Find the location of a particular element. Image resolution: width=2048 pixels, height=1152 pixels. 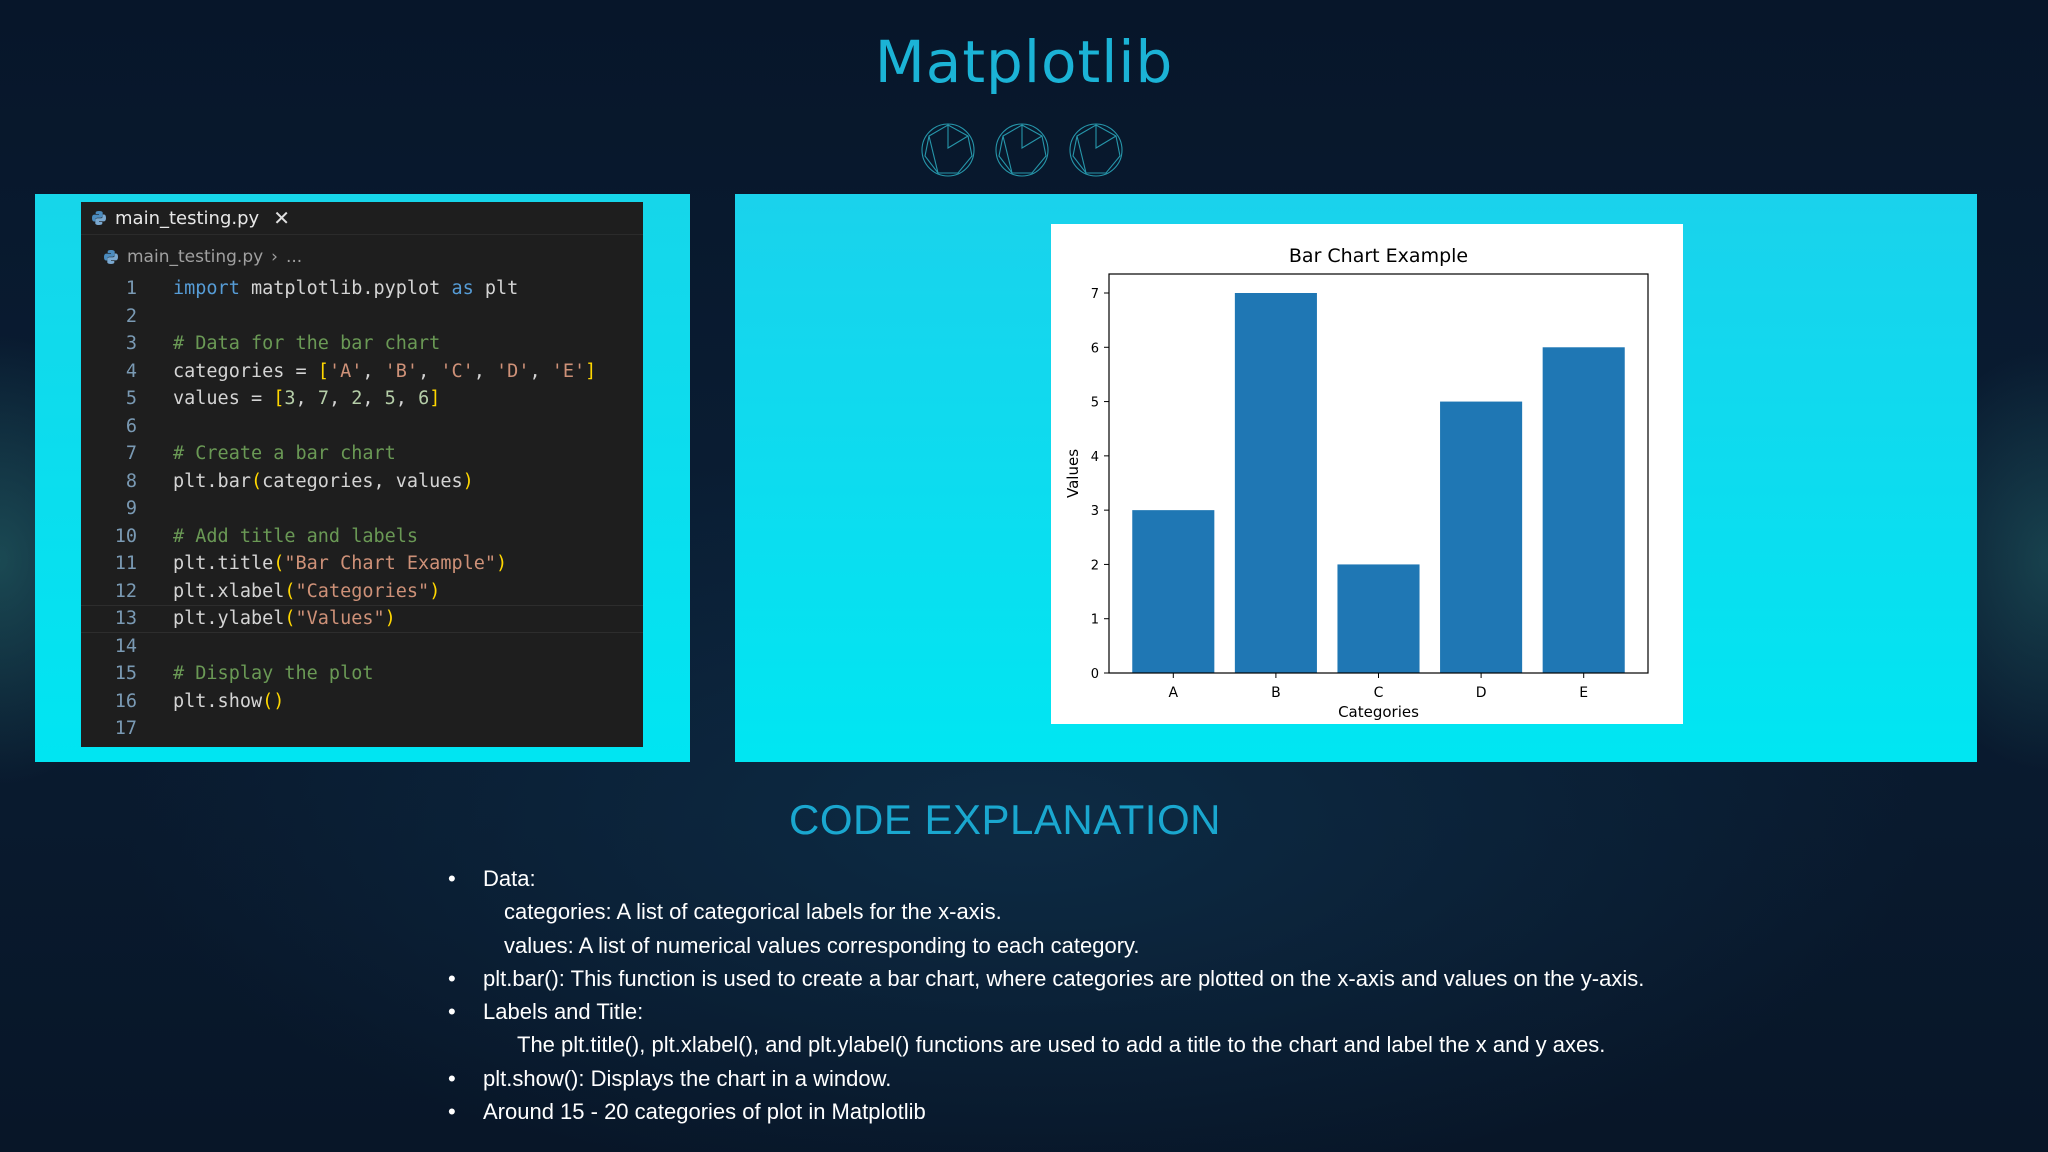

code-line: 9 is located at coordinates (362, 509).